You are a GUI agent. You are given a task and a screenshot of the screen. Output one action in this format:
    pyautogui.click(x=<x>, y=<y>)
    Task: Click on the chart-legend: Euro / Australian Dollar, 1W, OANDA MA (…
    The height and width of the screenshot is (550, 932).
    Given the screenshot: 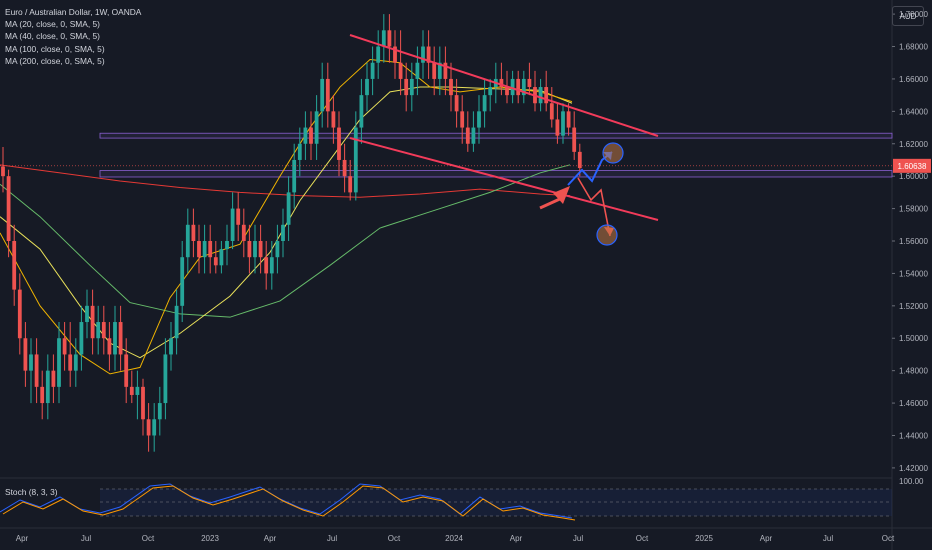 What is the action you would take?
    pyautogui.click(x=73, y=36)
    